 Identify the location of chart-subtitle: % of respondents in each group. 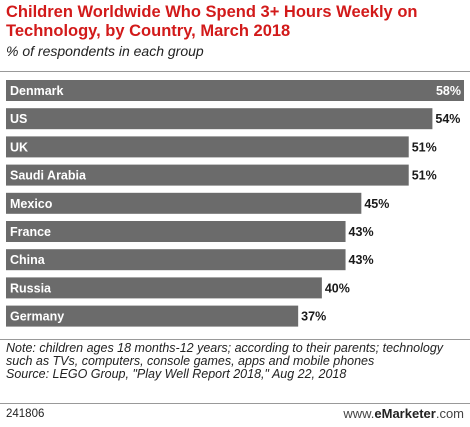
(105, 51).